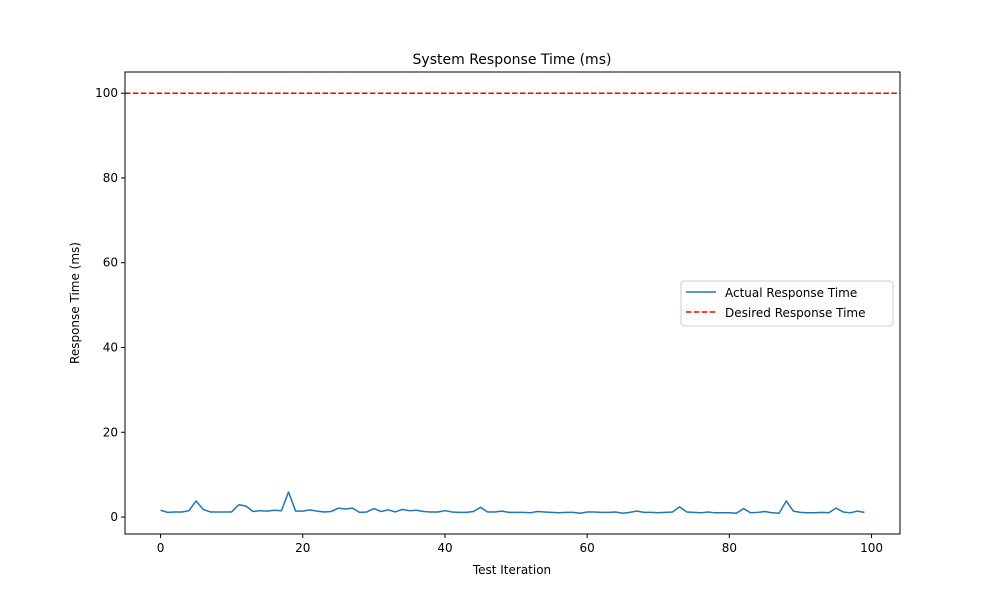  Describe the element at coordinates (587, 548) in the screenshot. I see `x-tick-label: 60` at that location.